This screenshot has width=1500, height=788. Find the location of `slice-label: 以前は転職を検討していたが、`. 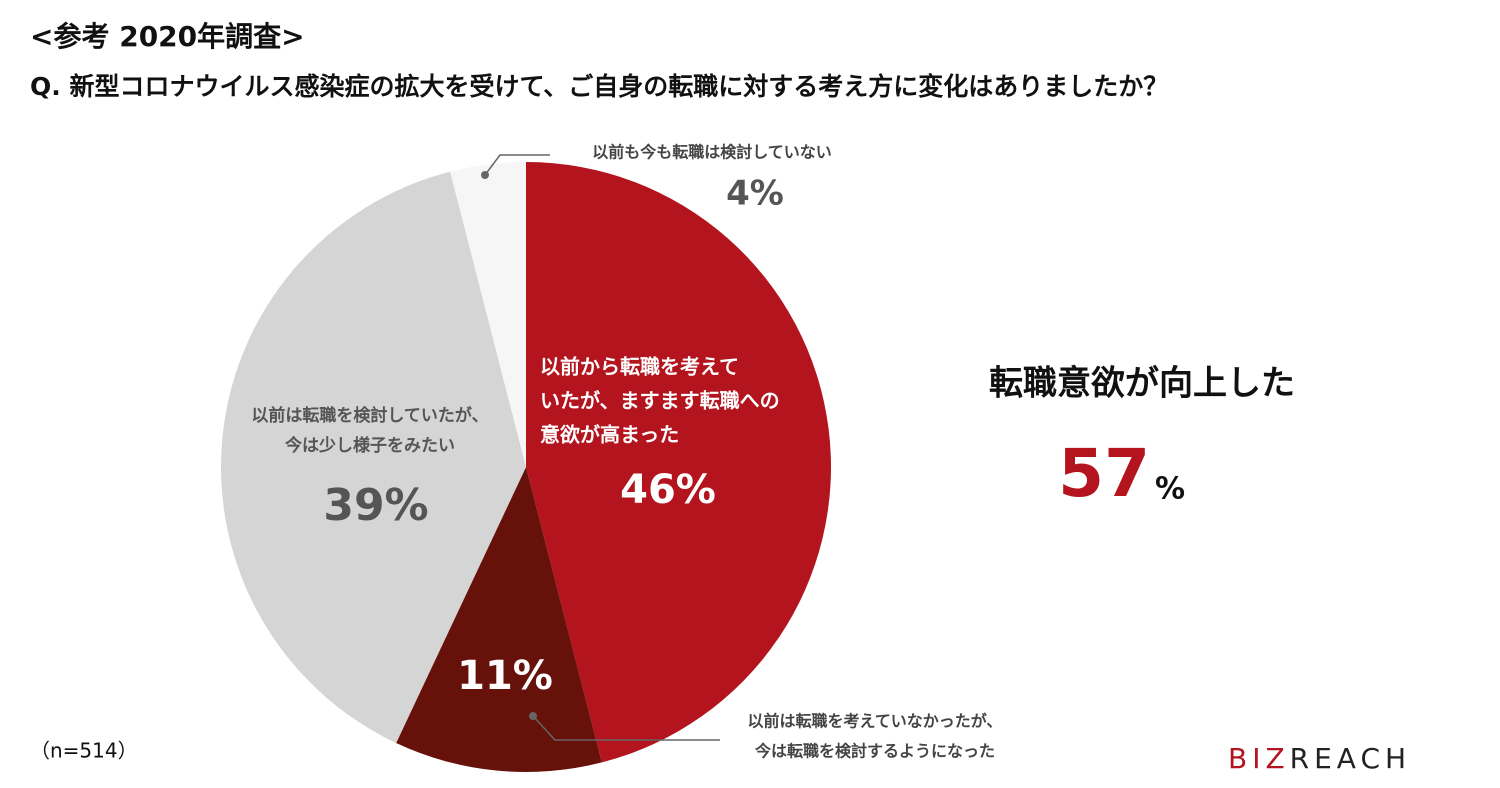

slice-label: 以前は転職を検討していたが、 is located at coordinates (369, 415).